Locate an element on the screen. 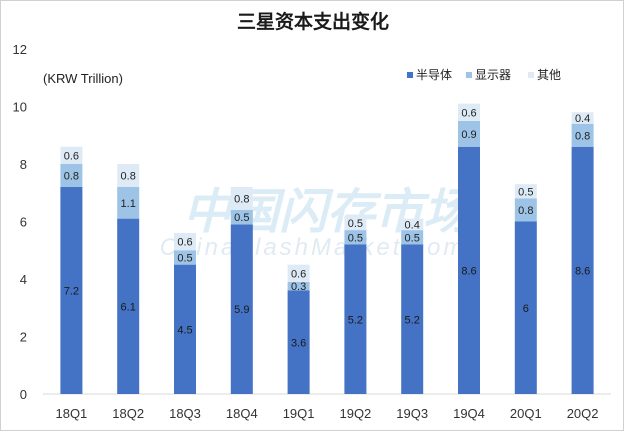  x-tick-label: 18Q3 is located at coordinates (185, 413).